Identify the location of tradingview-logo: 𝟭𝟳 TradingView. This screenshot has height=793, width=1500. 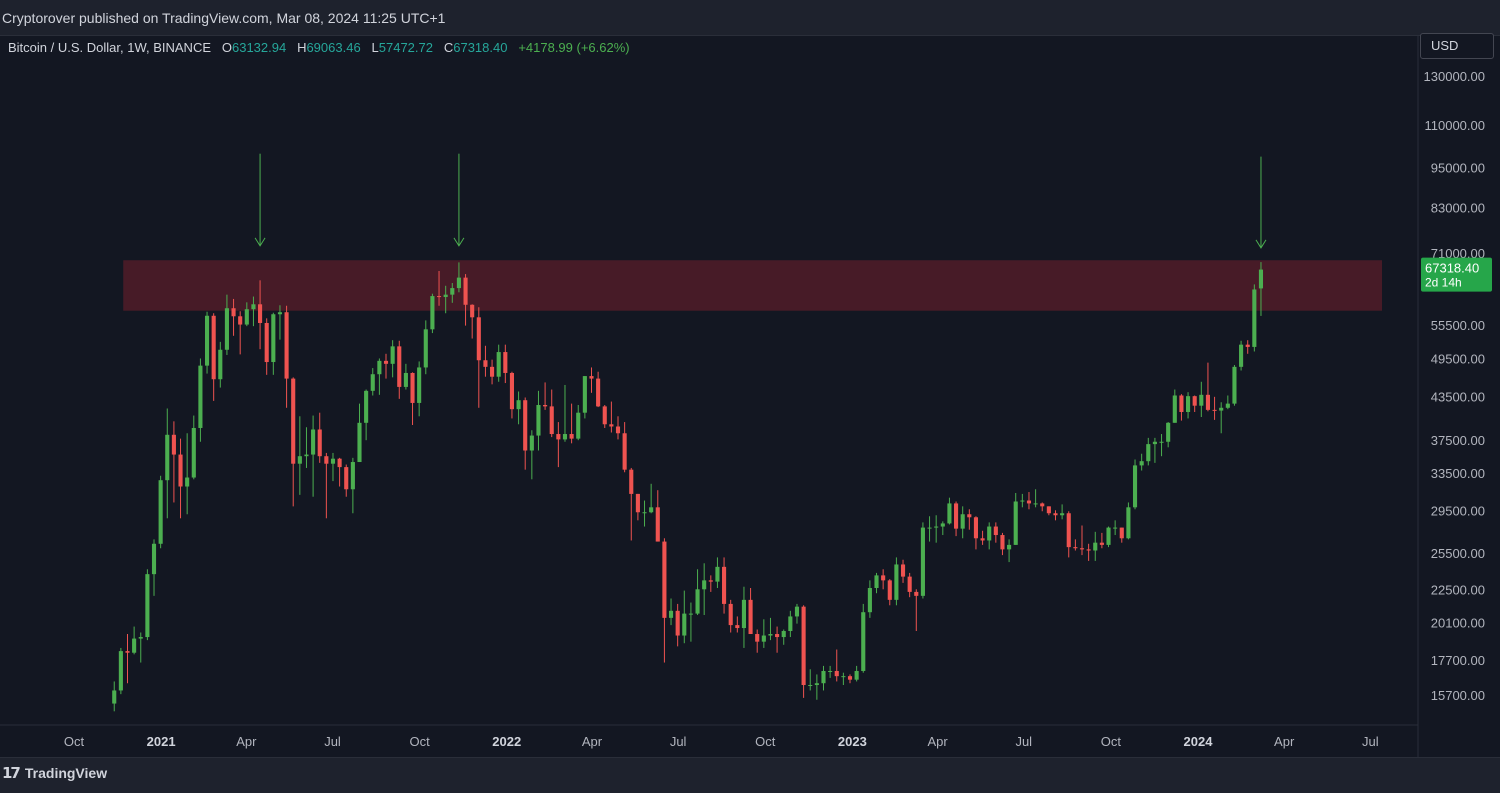
(54, 773).